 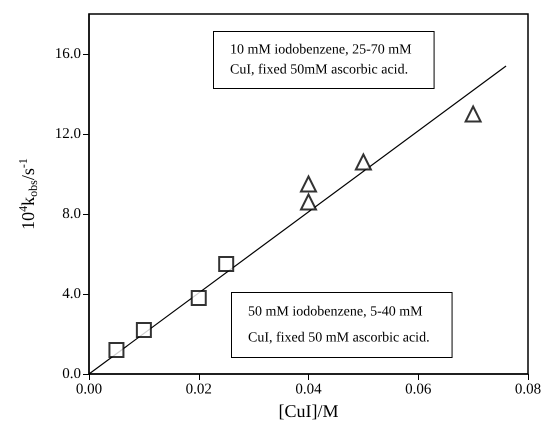 I want to click on x-tick-label: 0.06, so click(x=418, y=390).